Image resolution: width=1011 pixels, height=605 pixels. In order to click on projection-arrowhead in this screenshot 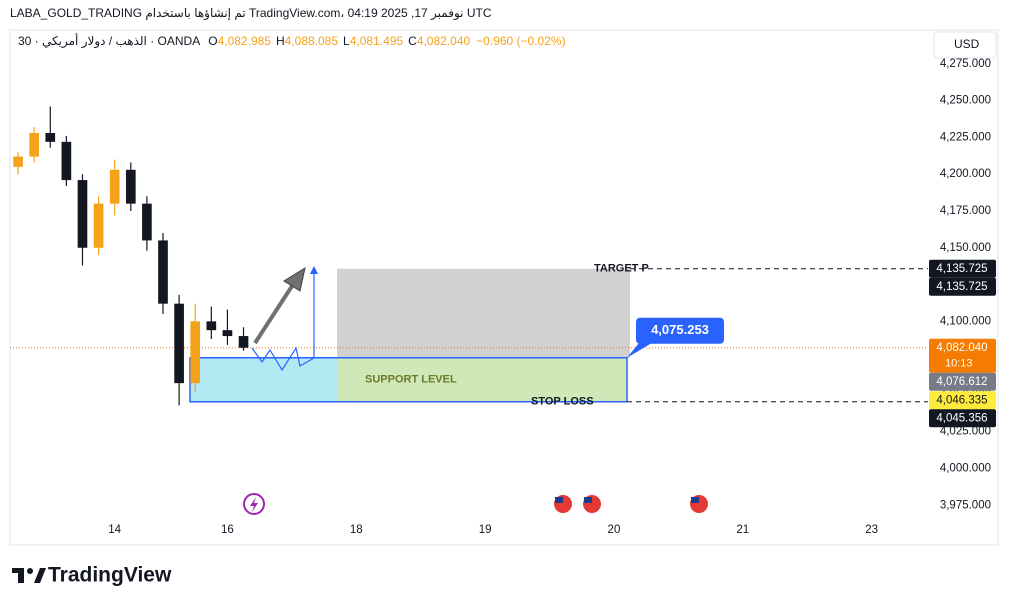, I will do `click(314, 270)`.